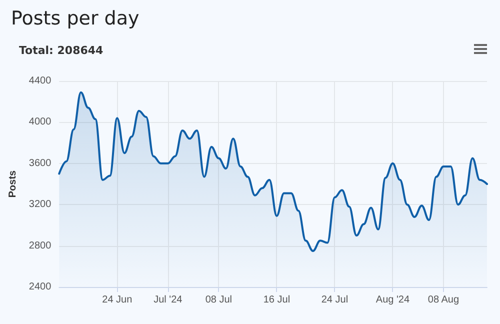 The height and width of the screenshot is (324, 500). Describe the element at coordinates (13, 184) in the screenshot. I see `y-axis-title: Posts` at that location.